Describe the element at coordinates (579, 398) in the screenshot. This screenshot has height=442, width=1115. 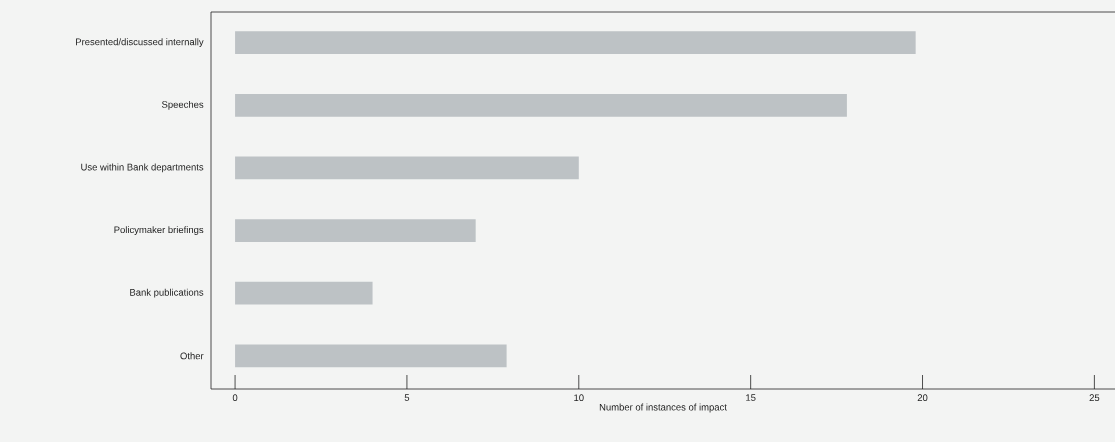
I see `x-tick-label: 10` at that location.